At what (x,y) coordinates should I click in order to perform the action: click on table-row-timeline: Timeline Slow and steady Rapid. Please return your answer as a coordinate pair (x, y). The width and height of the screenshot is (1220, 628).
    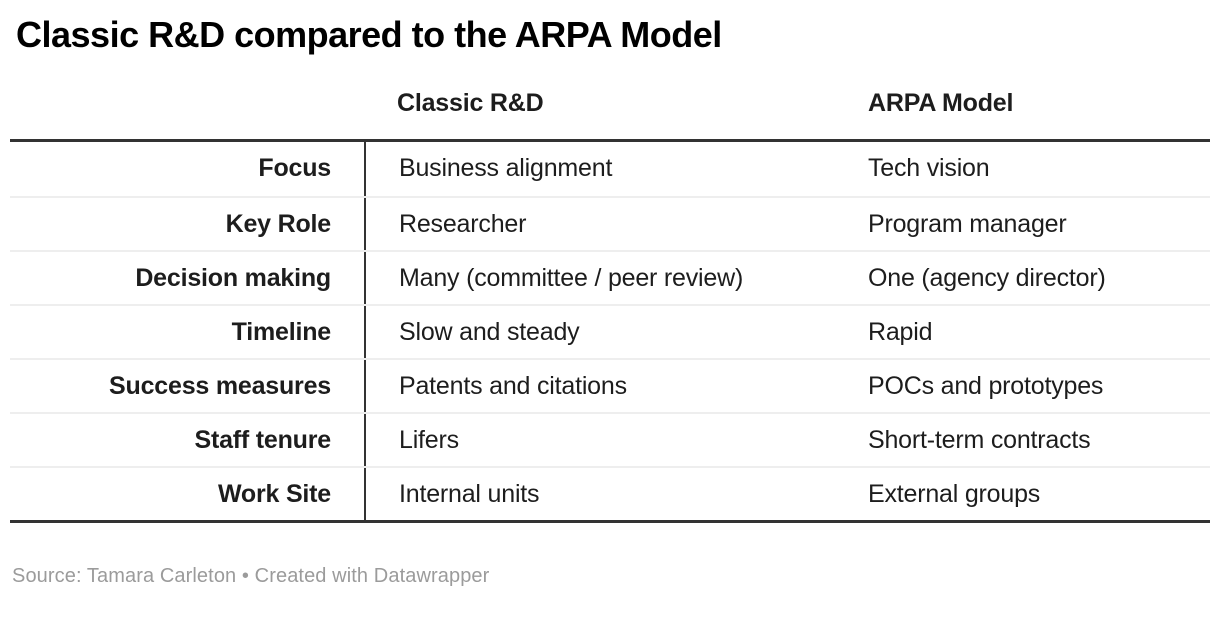
    Looking at the image, I should click on (610, 331).